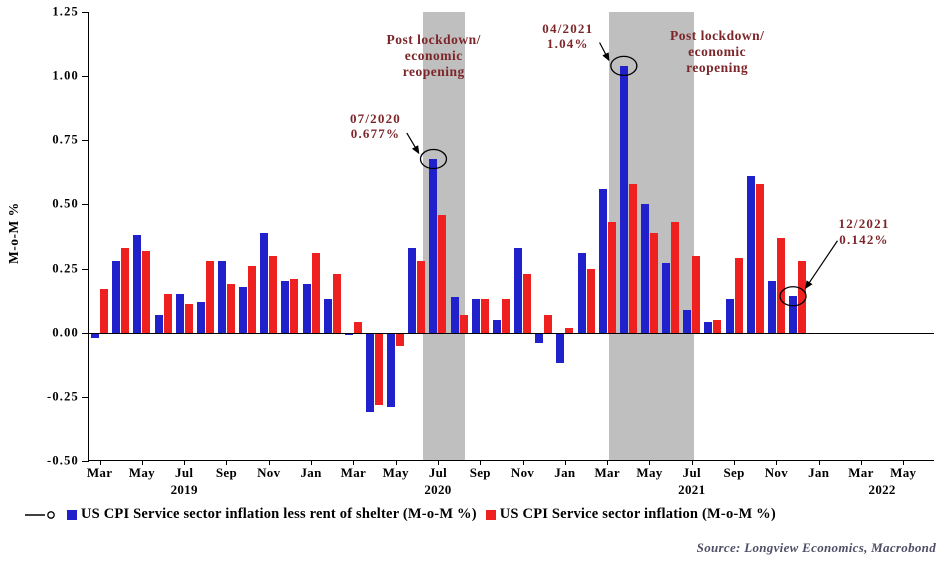  I want to click on y-axis-title: M-o-M %, so click(13, 233).